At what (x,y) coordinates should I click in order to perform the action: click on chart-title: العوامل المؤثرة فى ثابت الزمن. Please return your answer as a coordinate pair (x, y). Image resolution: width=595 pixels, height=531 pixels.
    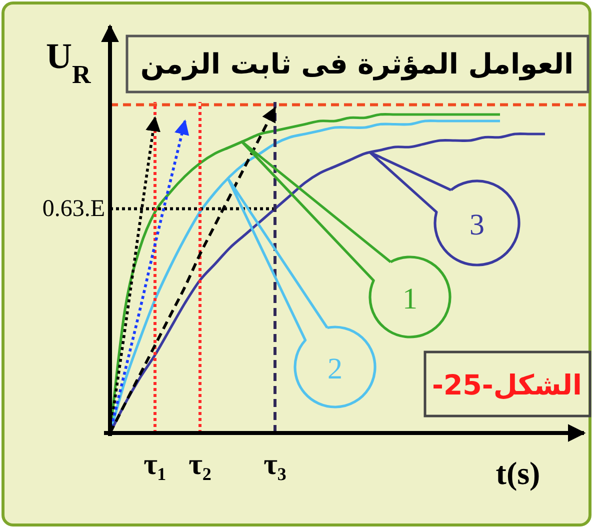
    Looking at the image, I should click on (357, 64).